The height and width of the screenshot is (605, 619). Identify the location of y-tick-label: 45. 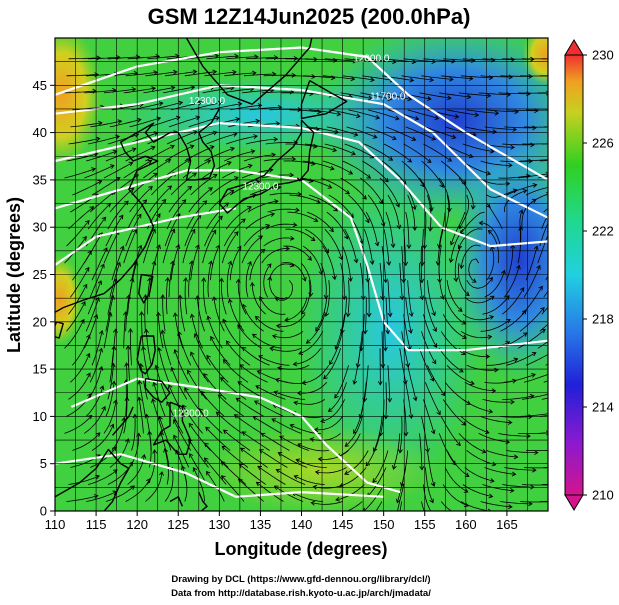
(40, 85).